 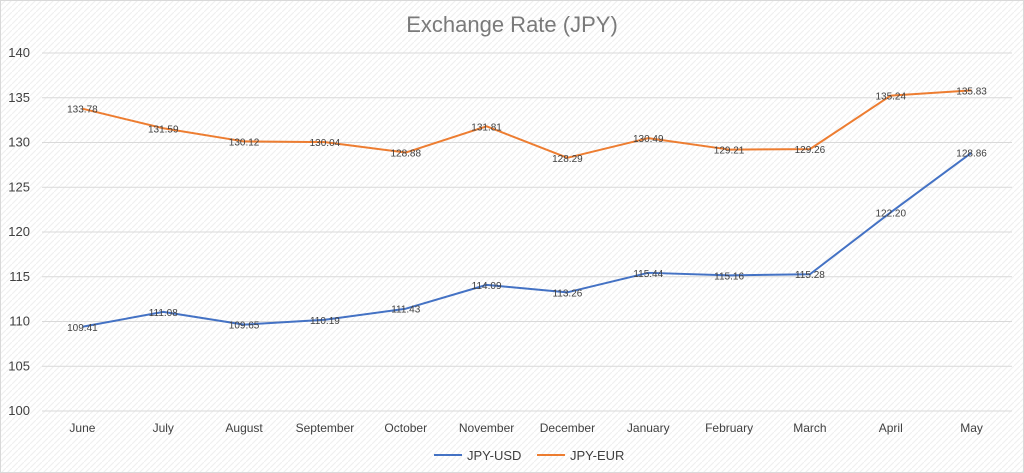 I want to click on legend: JPY-USD JPY-EUR, so click(x=529, y=455).